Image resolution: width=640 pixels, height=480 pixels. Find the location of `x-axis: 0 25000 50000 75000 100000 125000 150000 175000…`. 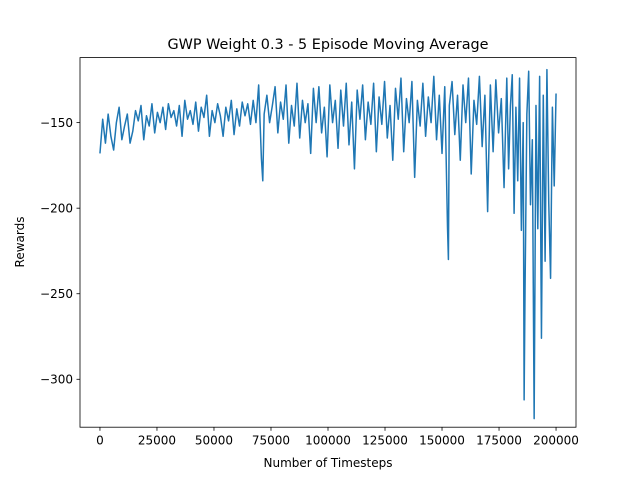

x-axis: 0 25000 50000 75000 100000 125000 150000 175000… is located at coordinates (337, 437).